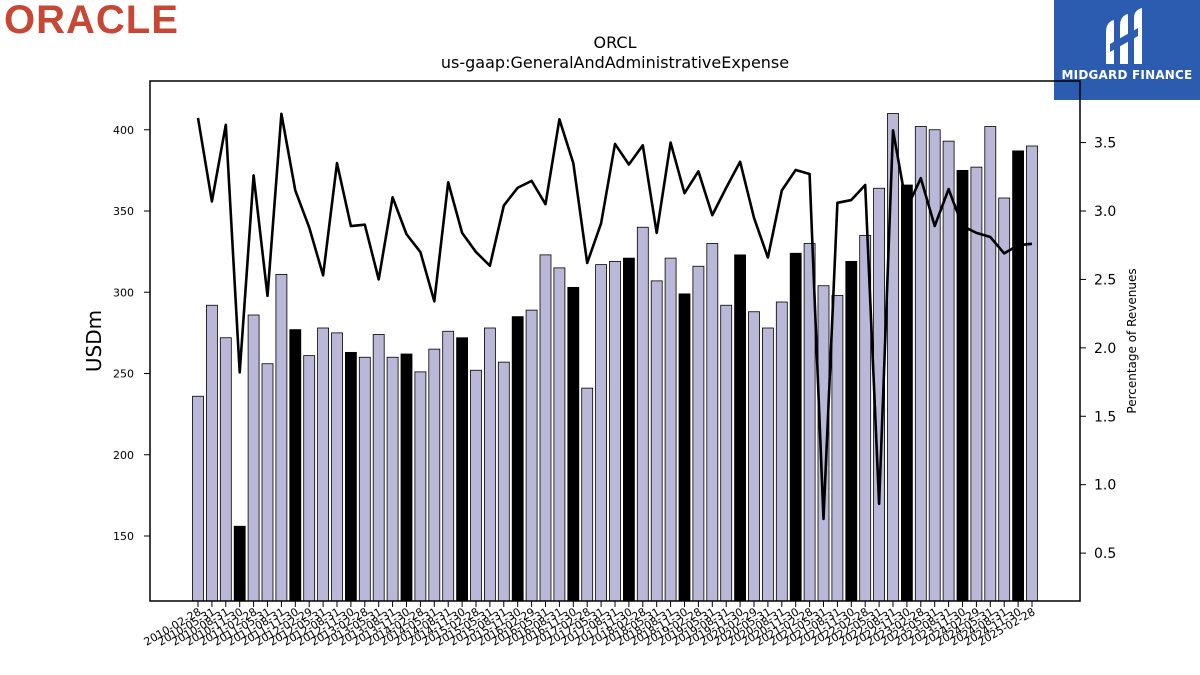 The height and width of the screenshot is (675, 1200). I want to click on y-tick-label: 350, so click(123, 211).